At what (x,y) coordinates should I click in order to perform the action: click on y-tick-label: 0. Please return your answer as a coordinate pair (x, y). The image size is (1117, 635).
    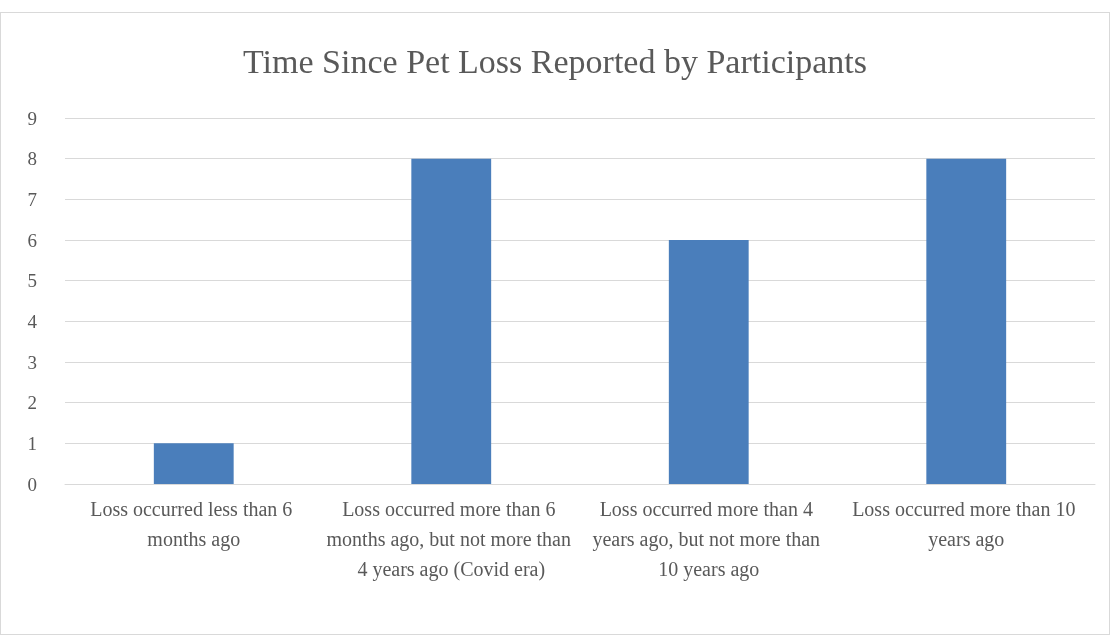
    Looking at the image, I should click on (32, 484).